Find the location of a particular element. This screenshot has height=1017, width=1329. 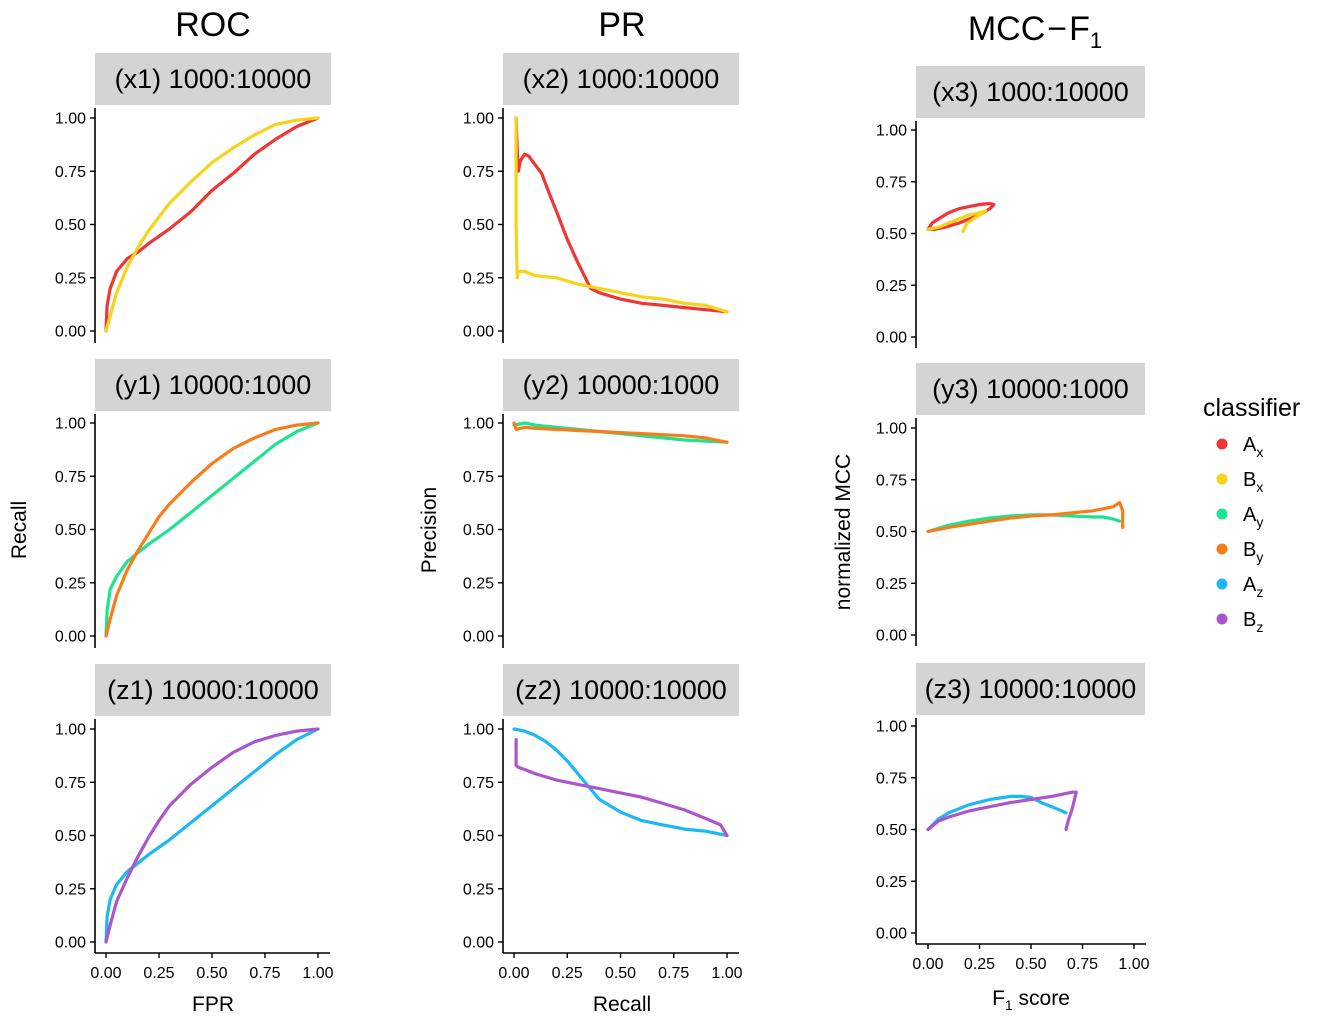

column-title-pr: PR is located at coordinates (621, 25).